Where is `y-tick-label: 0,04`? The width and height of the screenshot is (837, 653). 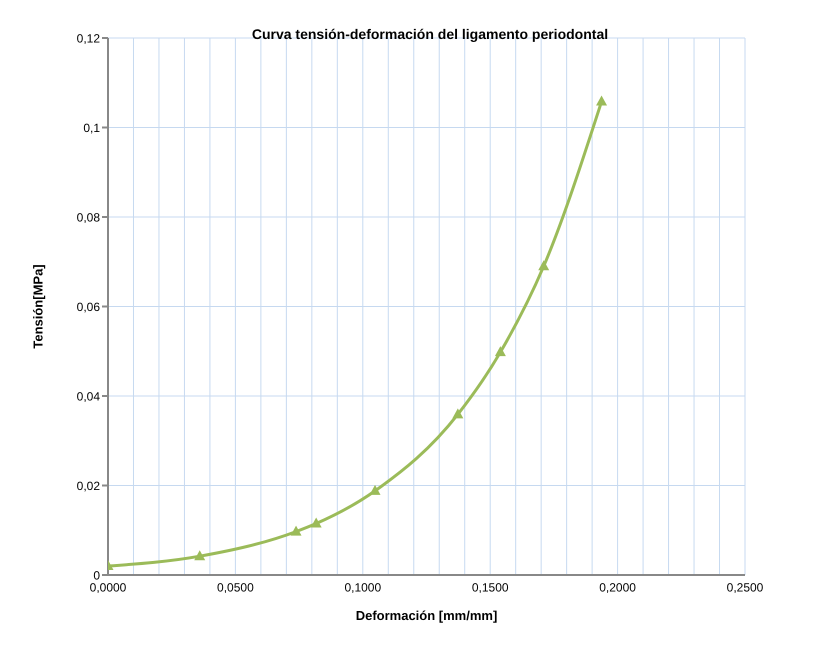 y-tick-label: 0,04 is located at coordinates (88, 396).